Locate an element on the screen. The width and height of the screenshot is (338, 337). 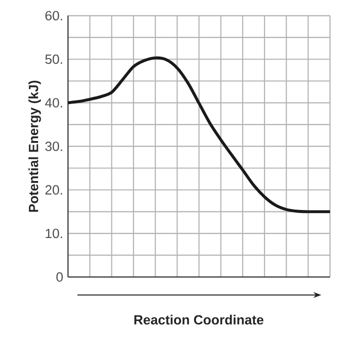
y-tick-label: 60. is located at coordinates (53, 15).